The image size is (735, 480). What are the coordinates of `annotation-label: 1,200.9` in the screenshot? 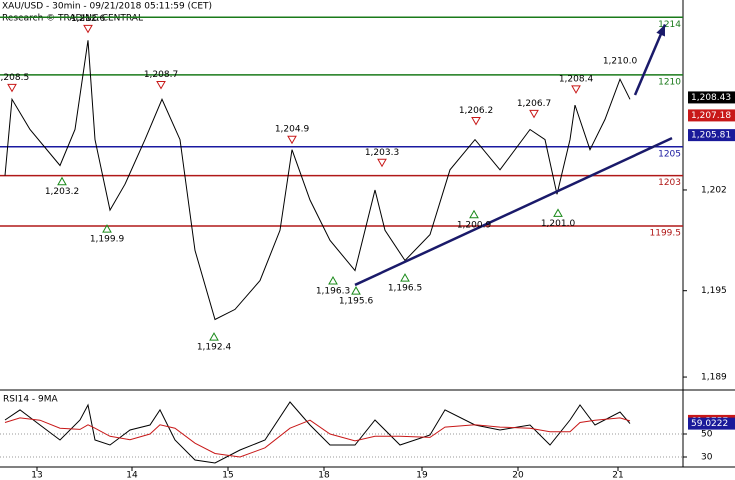 It's located at (474, 225).